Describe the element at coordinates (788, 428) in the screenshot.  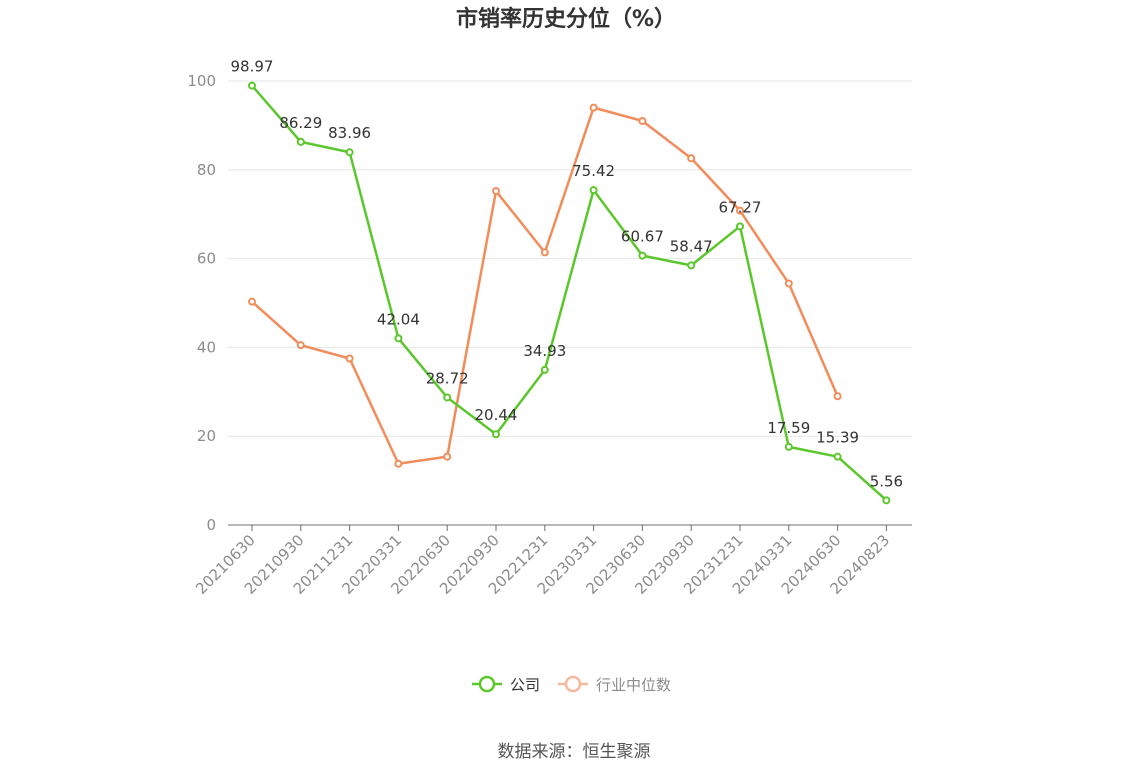
I see `data-label: 17.59` at that location.